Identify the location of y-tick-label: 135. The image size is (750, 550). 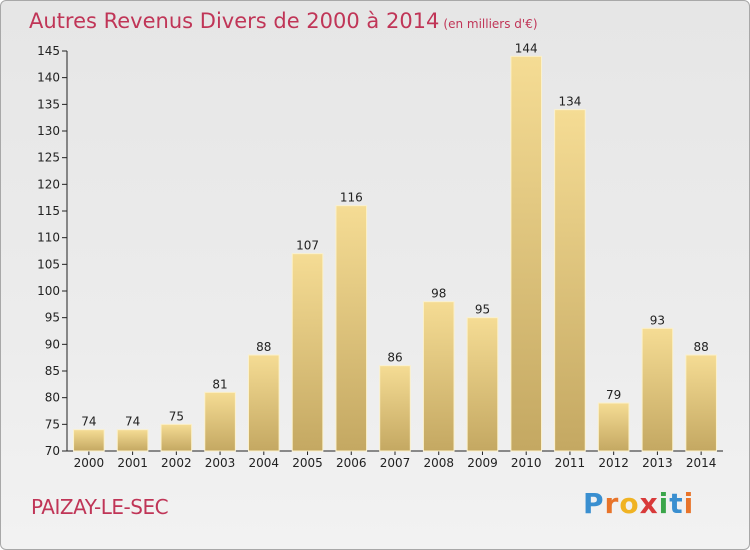
(48, 104).